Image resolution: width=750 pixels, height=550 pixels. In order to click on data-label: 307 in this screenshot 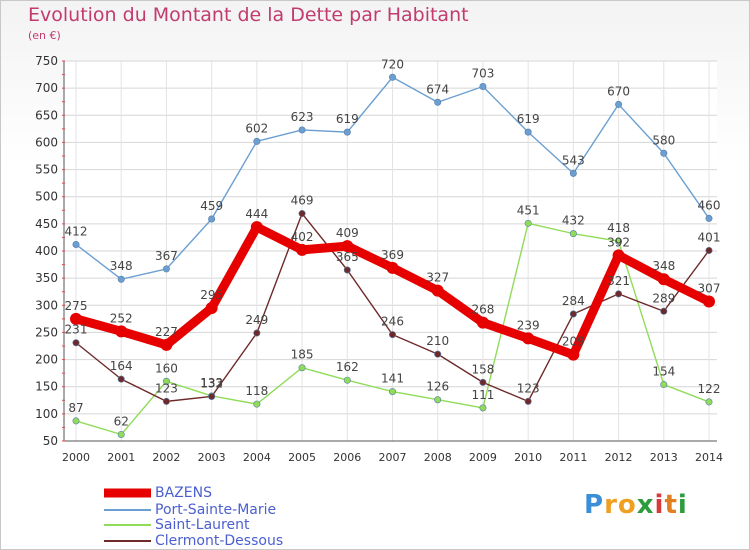, I will do `click(709, 288)`.